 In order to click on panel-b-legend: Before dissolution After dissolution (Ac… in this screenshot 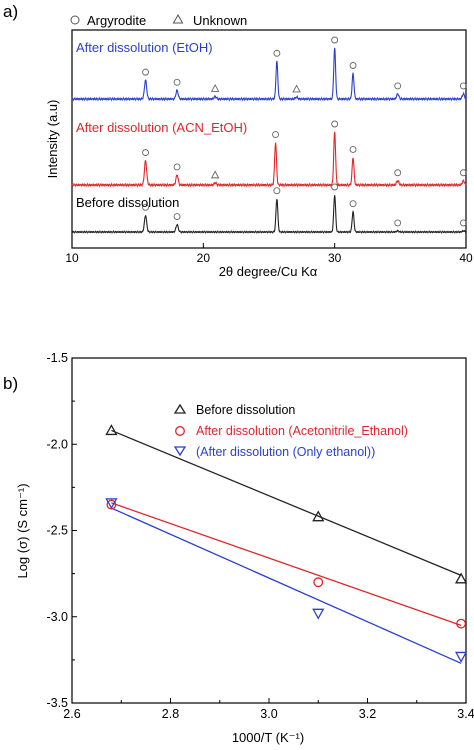, I will do `click(290, 431)`.